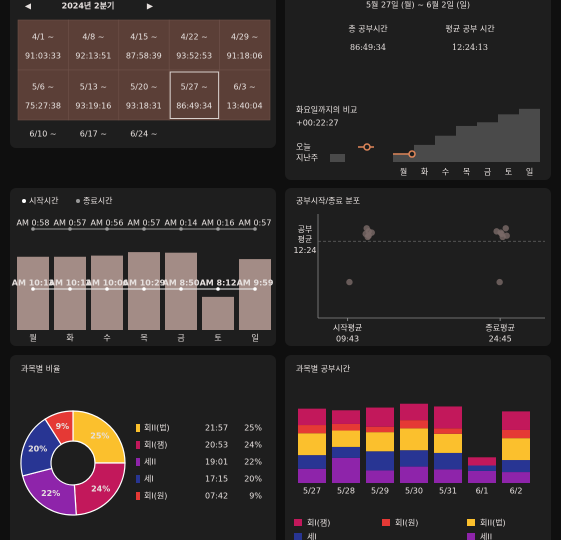  What do you see at coordinates (78, 201) in the screenshot?
I see `legend-end-dot` at bounding box center [78, 201].